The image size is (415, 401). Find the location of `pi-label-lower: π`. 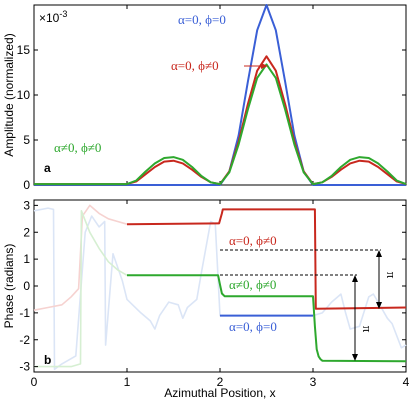

pi-label-lower: π is located at coordinates (367, 329).